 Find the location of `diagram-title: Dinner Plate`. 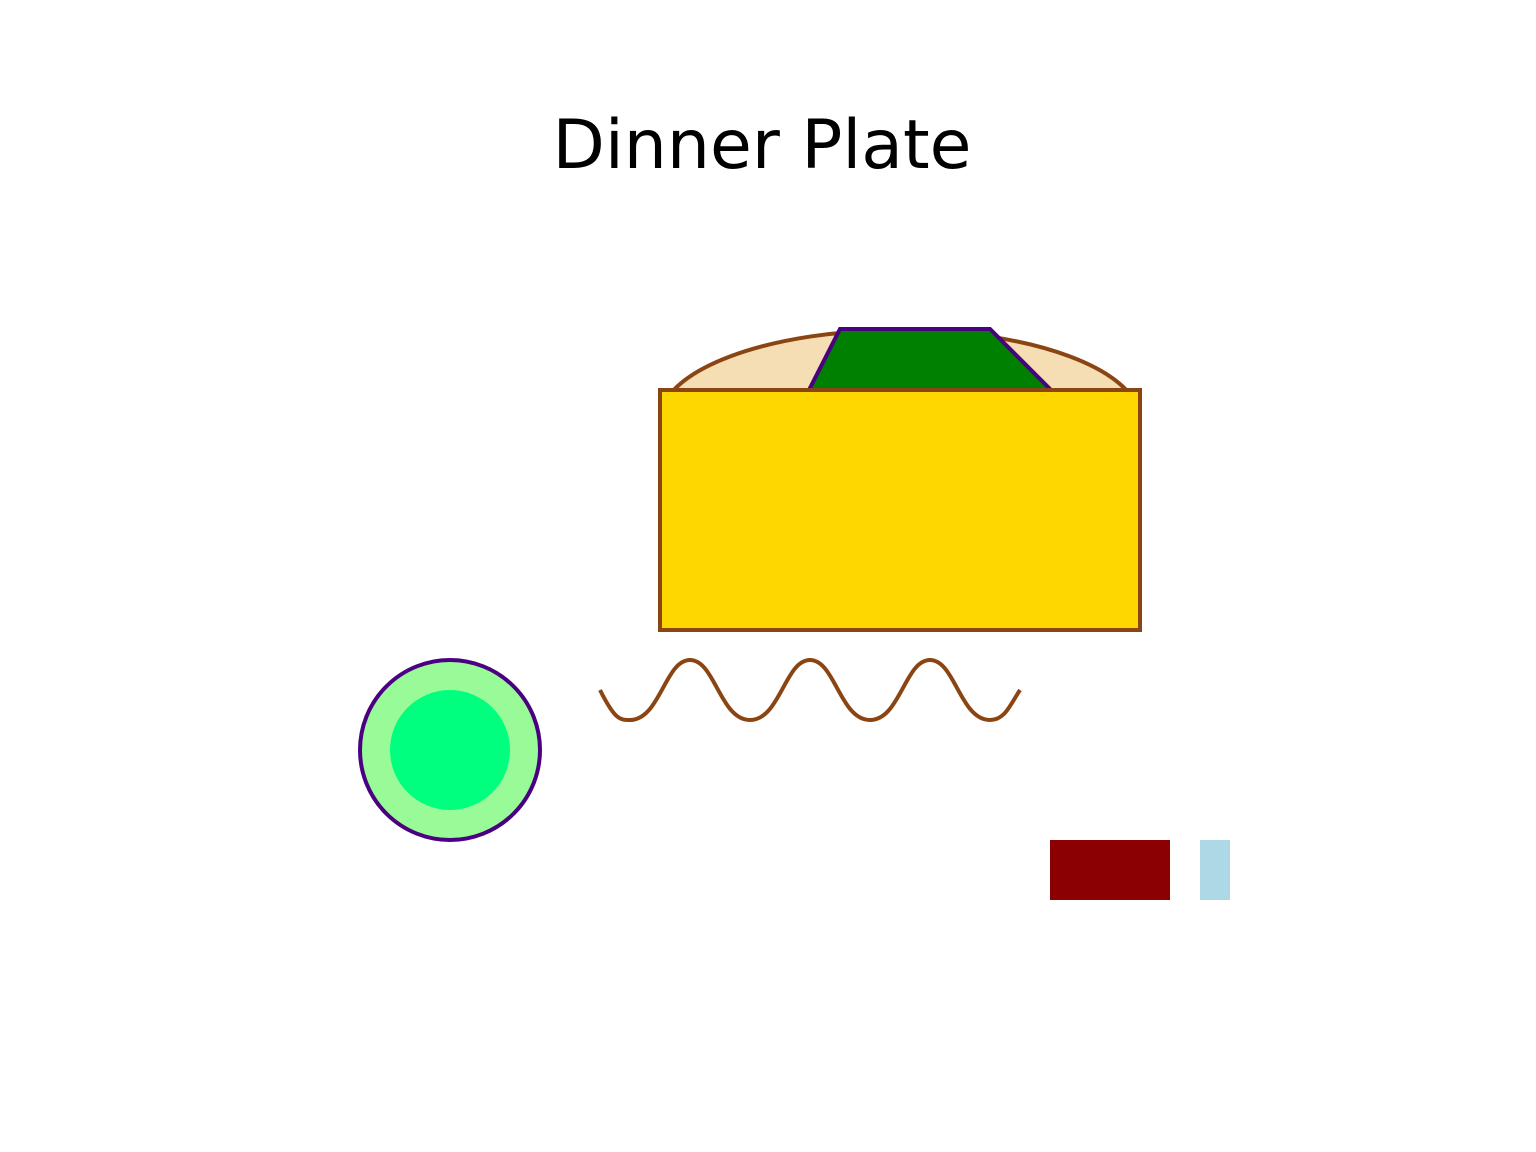

diagram-title: Dinner Plate is located at coordinates (762, 145).